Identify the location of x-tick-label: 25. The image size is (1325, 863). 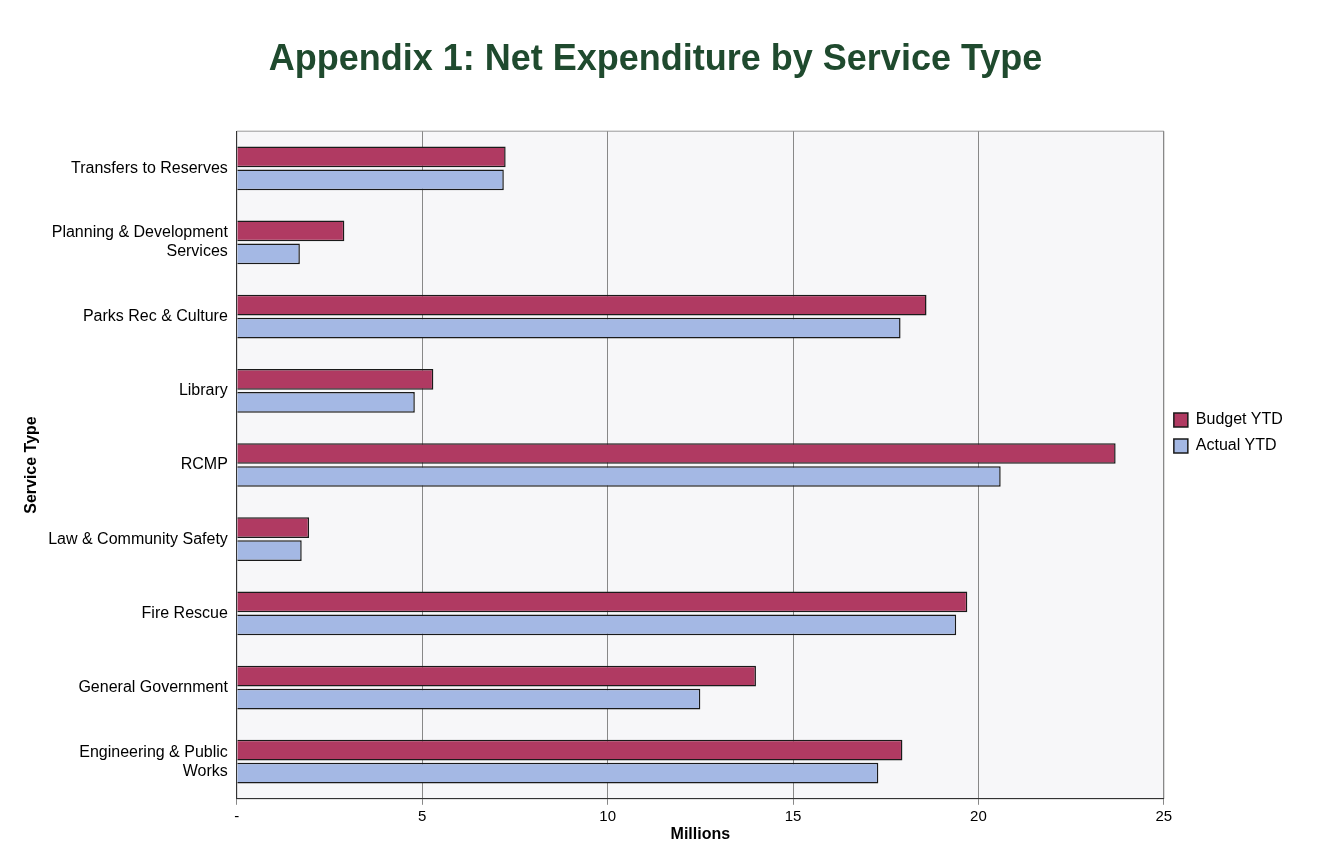
(1164, 815).